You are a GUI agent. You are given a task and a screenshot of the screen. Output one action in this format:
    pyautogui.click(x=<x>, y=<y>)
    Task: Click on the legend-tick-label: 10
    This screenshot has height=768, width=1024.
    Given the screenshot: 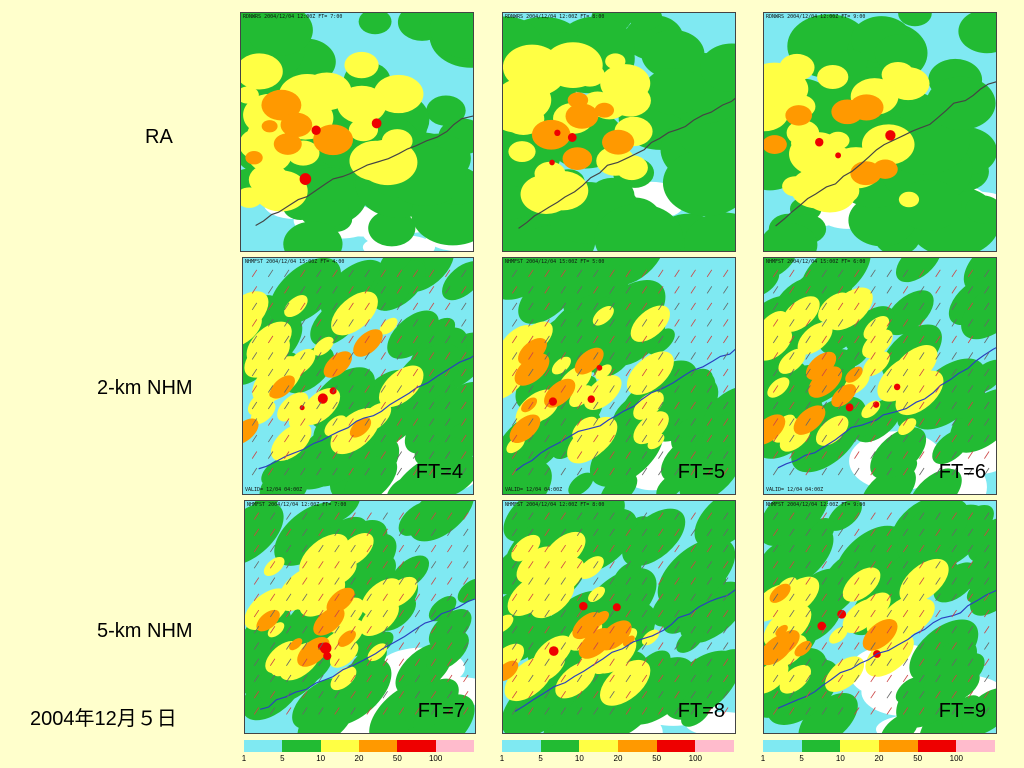 What is the action you would take?
    pyautogui.click(x=840, y=758)
    